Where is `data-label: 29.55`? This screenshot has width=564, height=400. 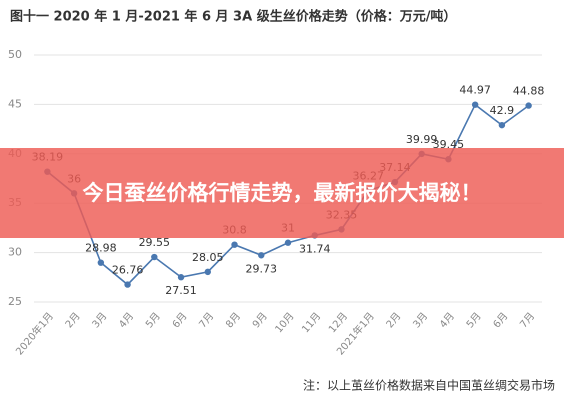 data-label: 29.55 is located at coordinates (155, 242).